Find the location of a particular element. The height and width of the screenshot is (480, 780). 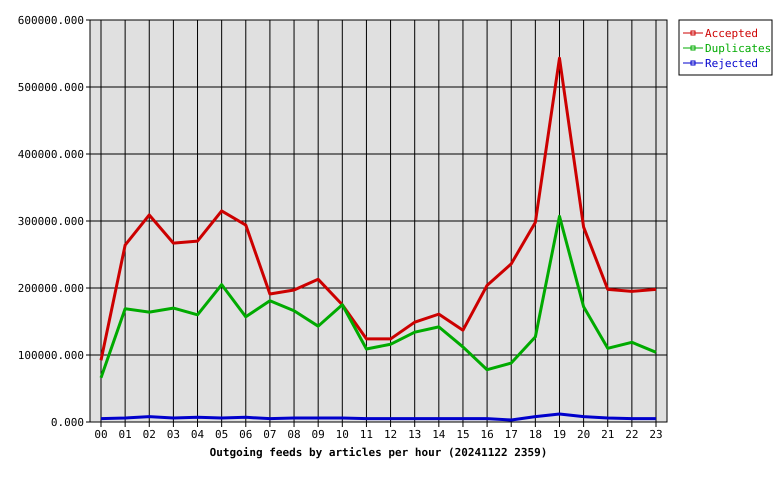

x-tick-label: 21 is located at coordinates (607, 434).